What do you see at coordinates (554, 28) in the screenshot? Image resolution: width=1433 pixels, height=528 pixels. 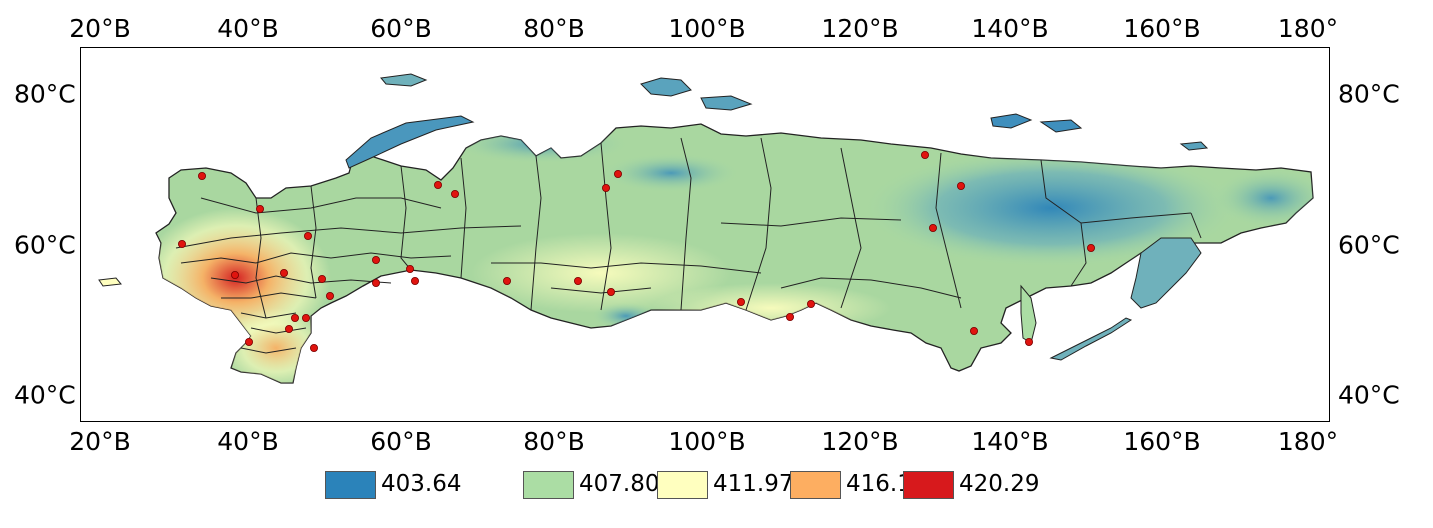 I see `lon-tick-top-3: 80°В` at bounding box center [554, 28].